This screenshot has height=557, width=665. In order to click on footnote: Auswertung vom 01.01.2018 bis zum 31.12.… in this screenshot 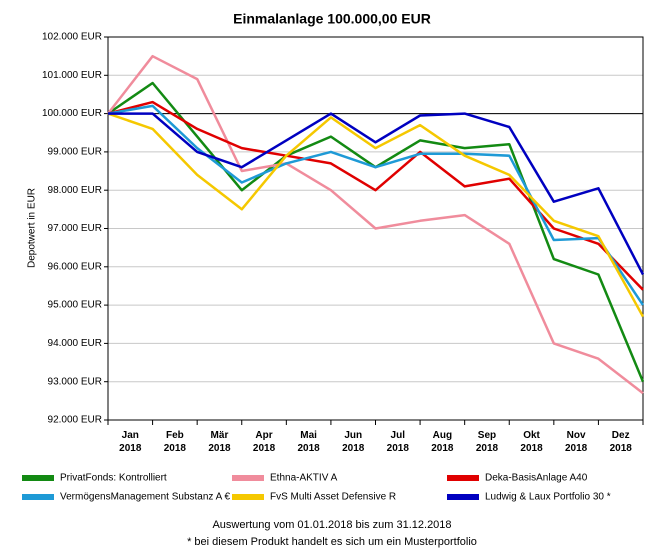, I will do `click(331, 525)`.